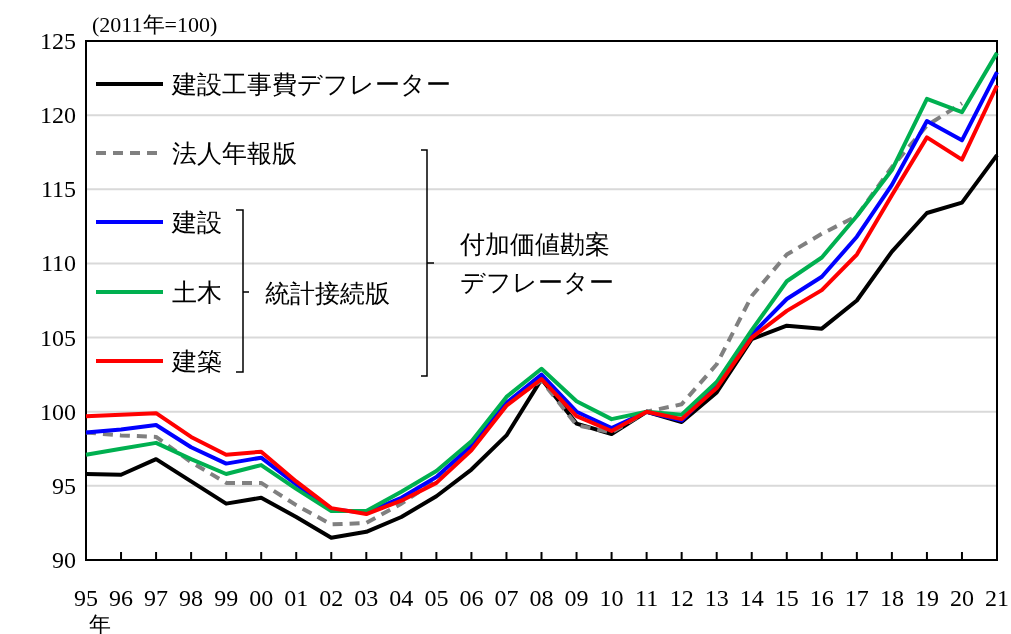 The width and height of the screenshot is (1011, 634). I want to click on x-tick-label: 12, so click(681, 598).